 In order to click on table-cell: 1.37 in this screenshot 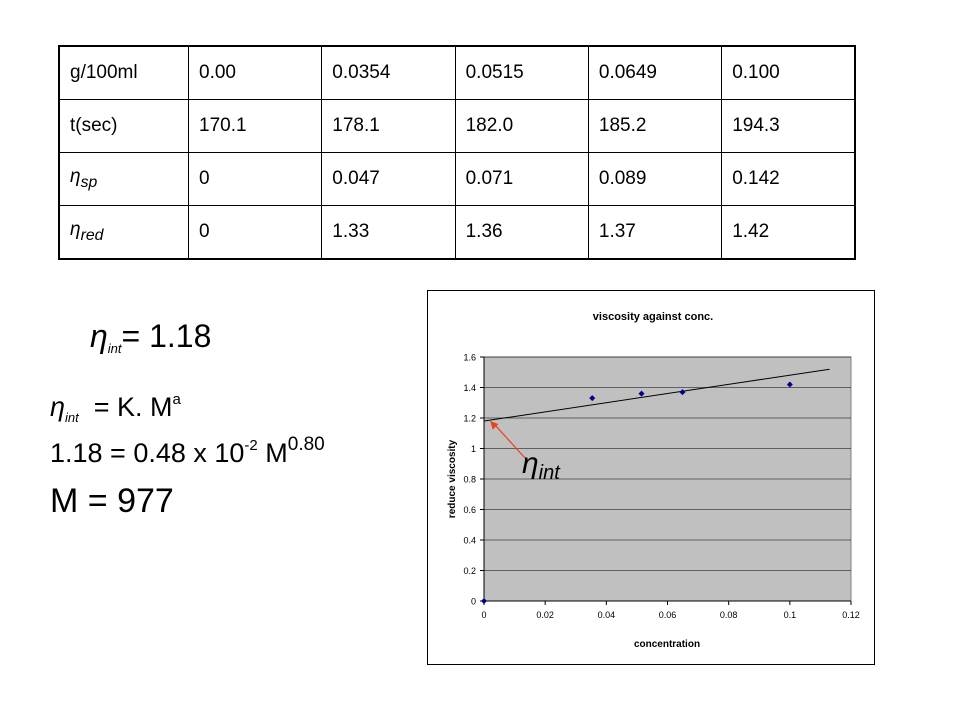, I will do `click(655, 232)`.